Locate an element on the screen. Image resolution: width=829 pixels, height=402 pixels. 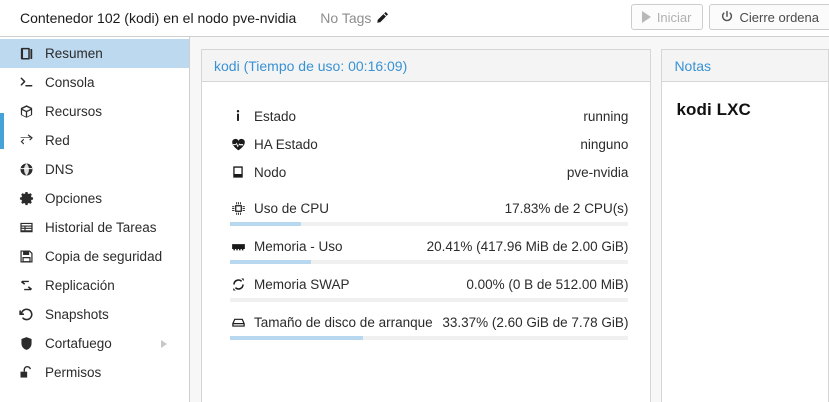
cpu-usage-meter is located at coordinates (429, 224).